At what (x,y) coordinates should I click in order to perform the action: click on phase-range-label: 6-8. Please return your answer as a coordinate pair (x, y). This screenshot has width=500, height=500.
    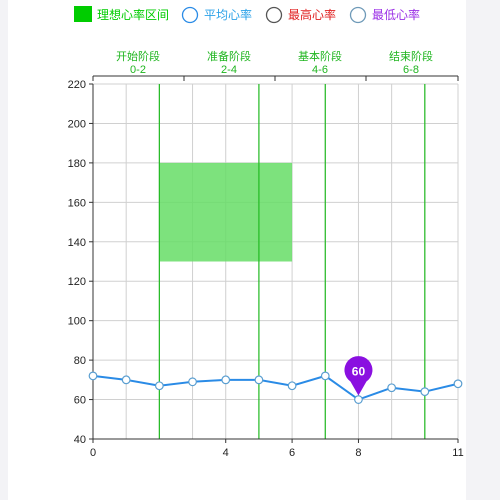
    Looking at the image, I should click on (411, 70).